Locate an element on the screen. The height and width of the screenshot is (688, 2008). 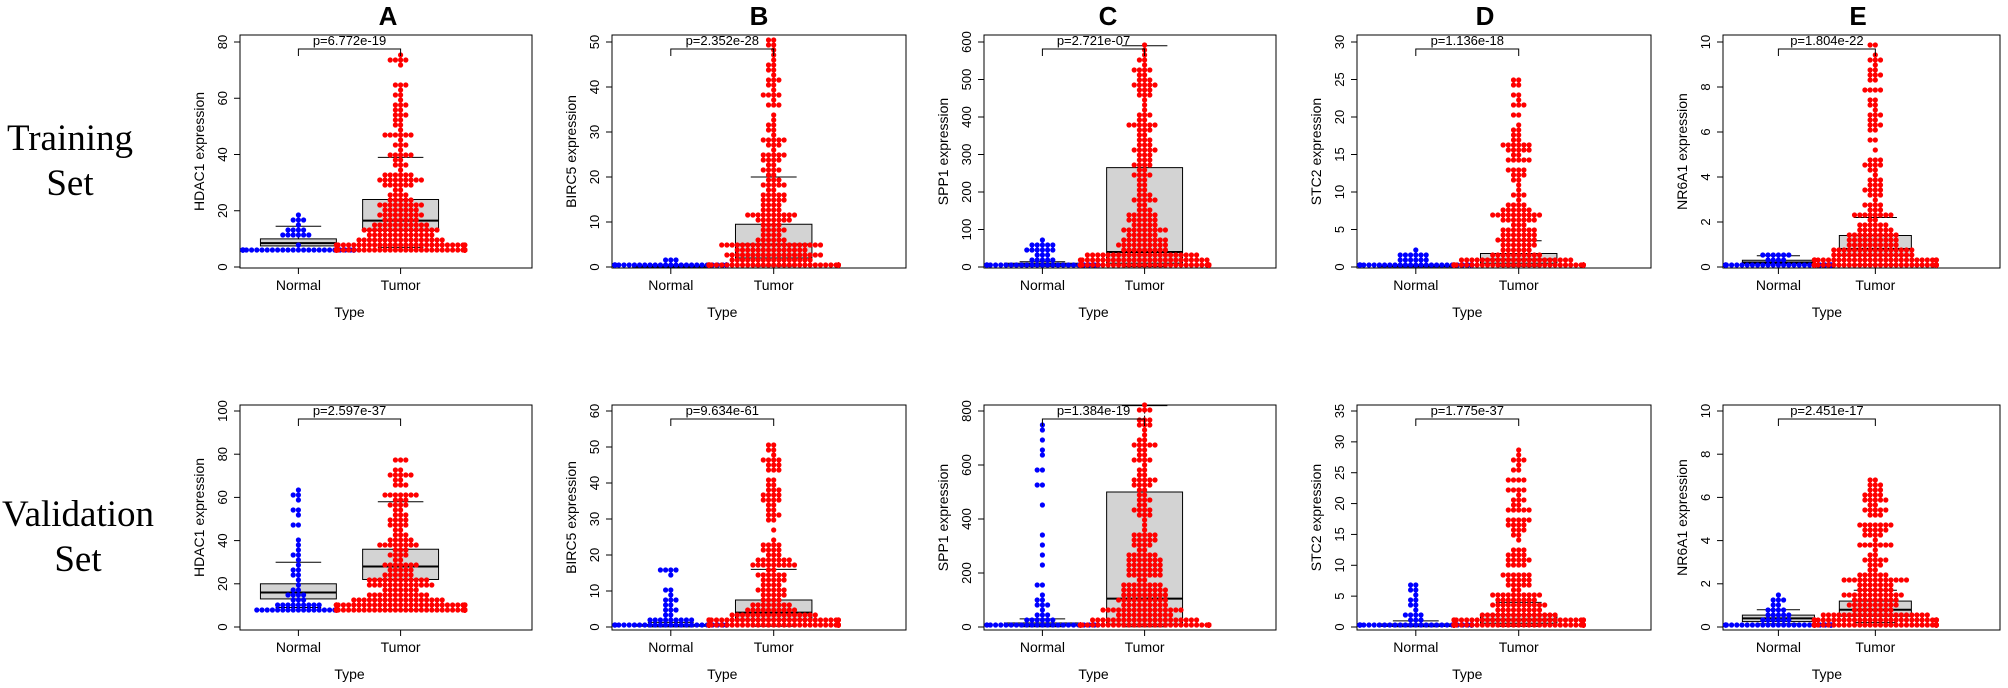
y-tick-label: 800 is located at coordinates (966, 411).